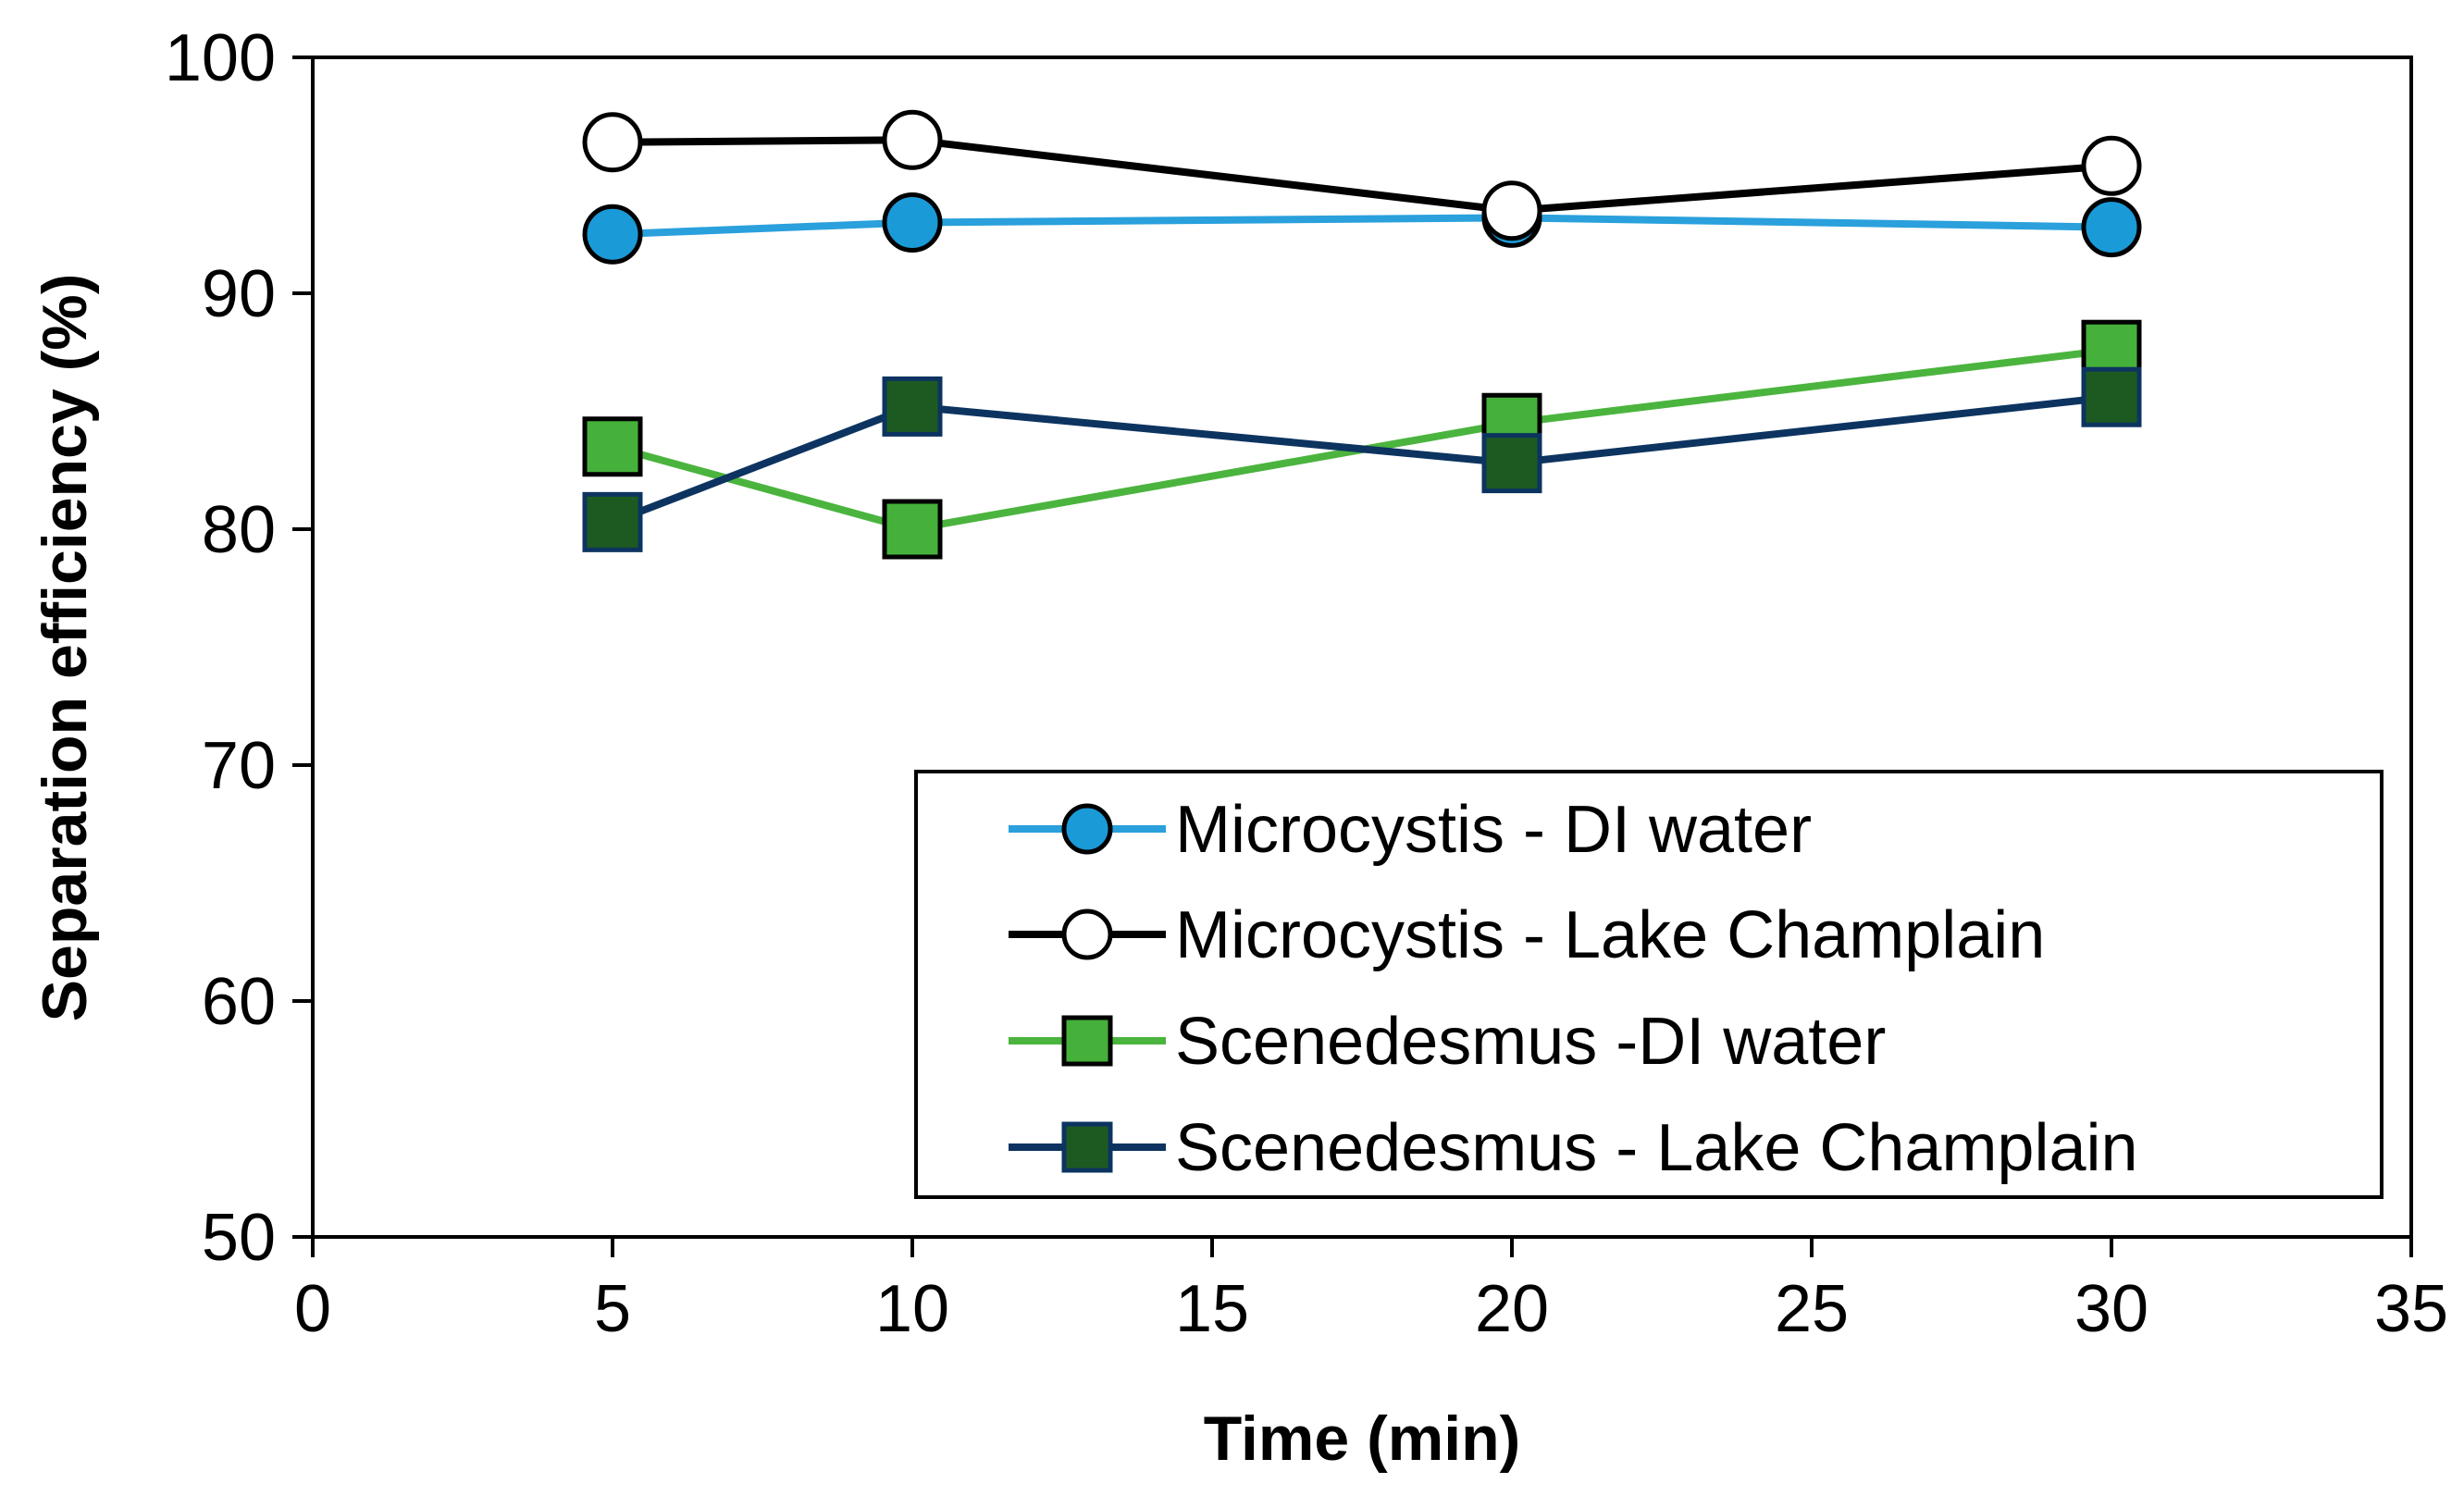 The height and width of the screenshot is (1508, 2464). What do you see at coordinates (239, 766) in the screenshot?
I see `y-tick-label: 70` at bounding box center [239, 766].